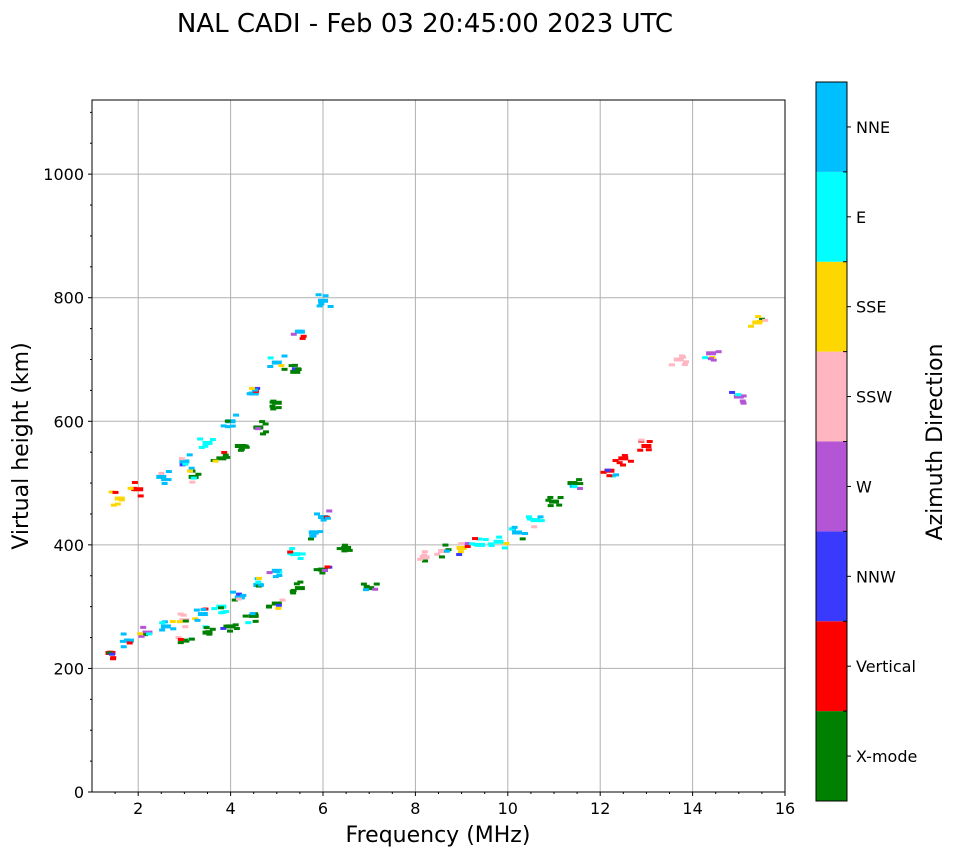  What do you see at coordinates (876, 576) in the screenshot?
I see `colorbar-tick-label: NNW` at bounding box center [876, 576].